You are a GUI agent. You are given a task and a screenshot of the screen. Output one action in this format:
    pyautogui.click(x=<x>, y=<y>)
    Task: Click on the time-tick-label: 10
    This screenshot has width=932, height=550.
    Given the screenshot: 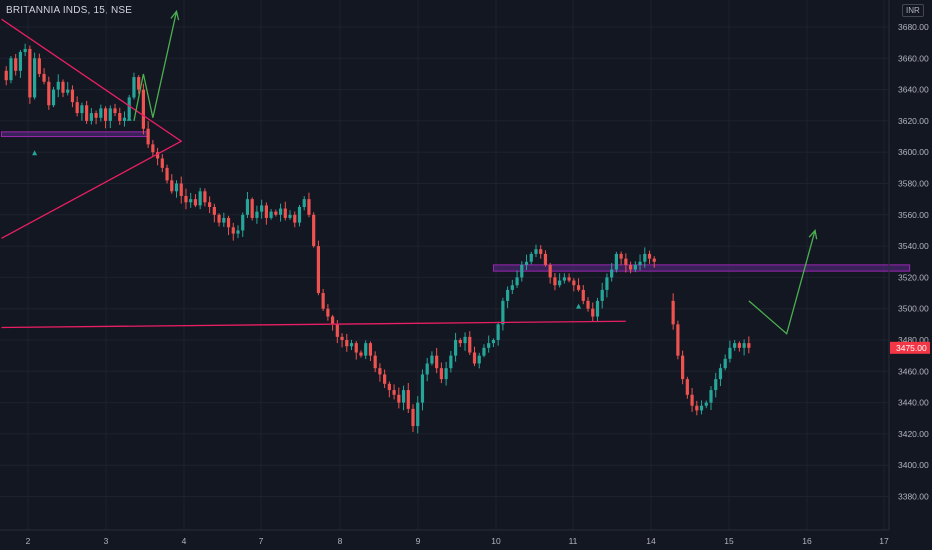 What is the action you would take?
    pyautogui.click(x=496, y=541)
    